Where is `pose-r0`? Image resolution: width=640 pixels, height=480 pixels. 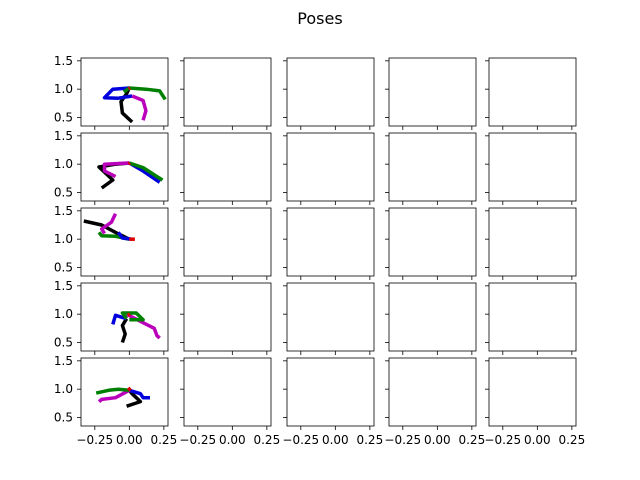
pose-r0 is located at coordinates (134, 105).